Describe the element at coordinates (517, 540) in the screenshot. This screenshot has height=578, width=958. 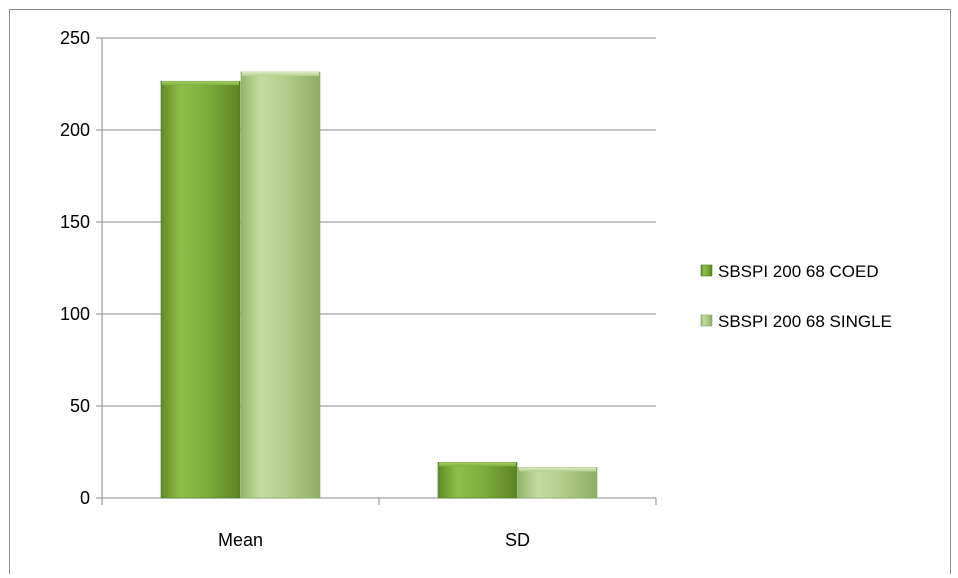
I see `x-tick-label: SD` at that location.